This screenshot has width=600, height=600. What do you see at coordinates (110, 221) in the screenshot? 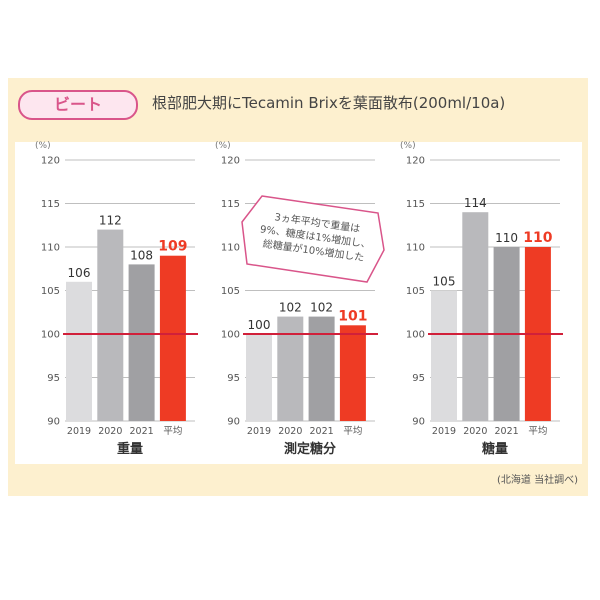
I see `data-label: 112` at bounding box center [110, 221].